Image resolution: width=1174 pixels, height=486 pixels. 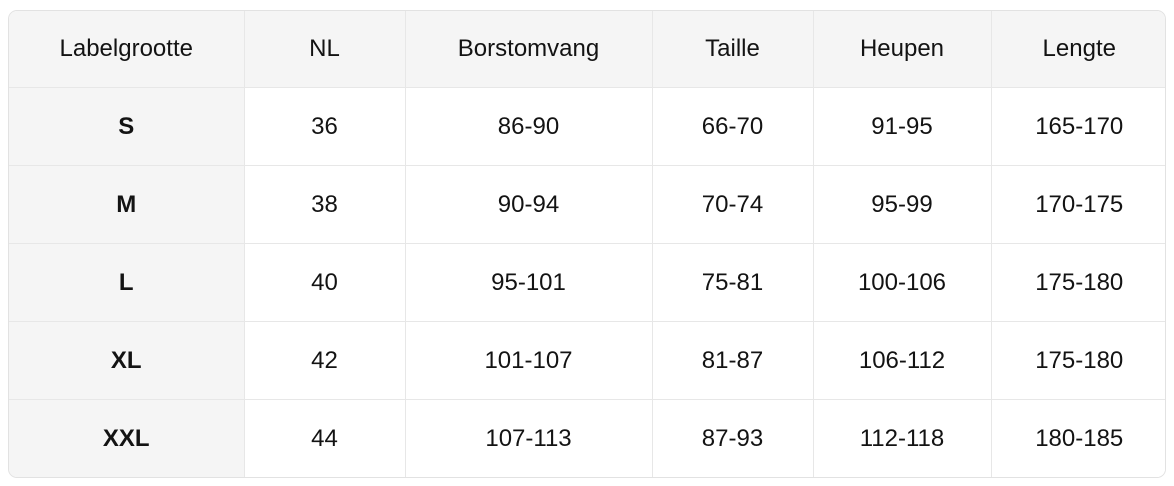 What do you see at coordinates (902, 126) in the screenshot?
I see `table-cell: 91-95` at bounding box center [902, 126].